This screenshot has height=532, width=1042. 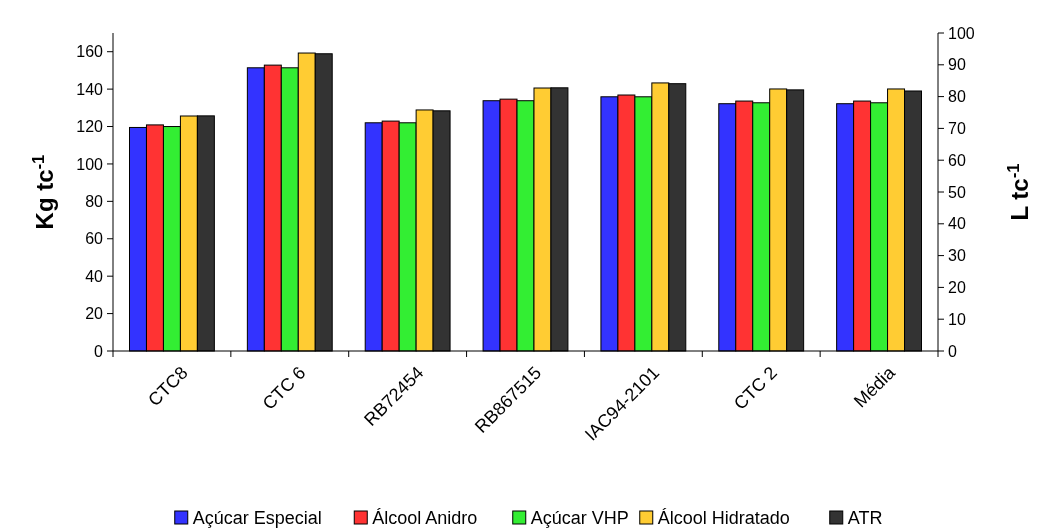 What do you see at coordinates (957, 192) in the screenshot?
I see `y2-tick-label: 50` at bounding box center [957, 192].